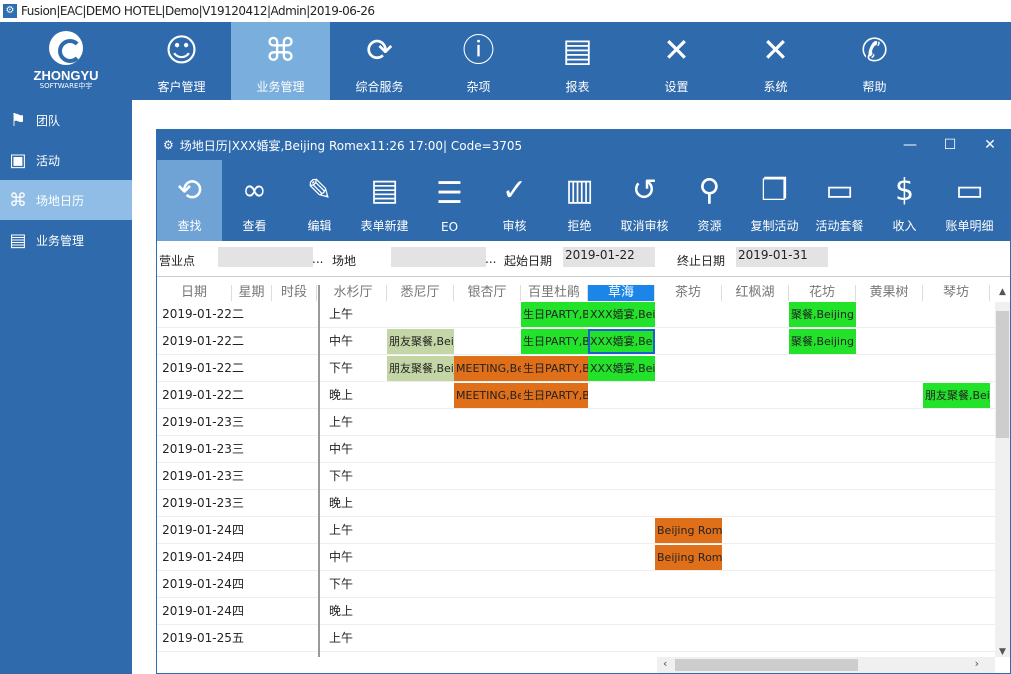 This screenshot has width=1011, height=674. I want to click on logo-sub: SOFTWARE中宇, so click(66, 86).